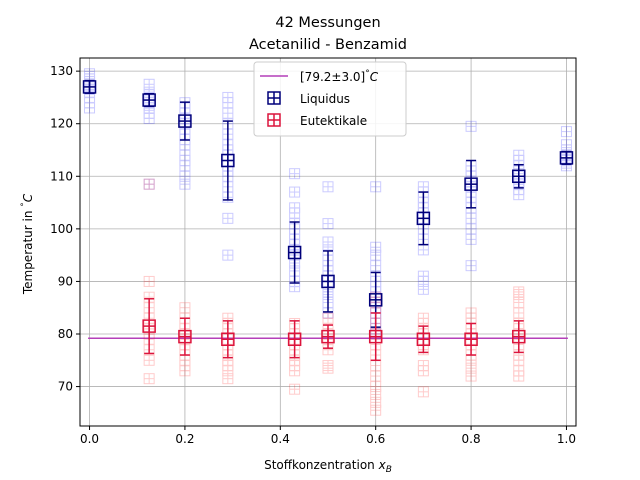 The width and height of the screenshot is (640, 480). What do you see at coordinates (61, 124) in the screenshot?
I see `y-tick-label: 120` at bounding box center [61, 124].